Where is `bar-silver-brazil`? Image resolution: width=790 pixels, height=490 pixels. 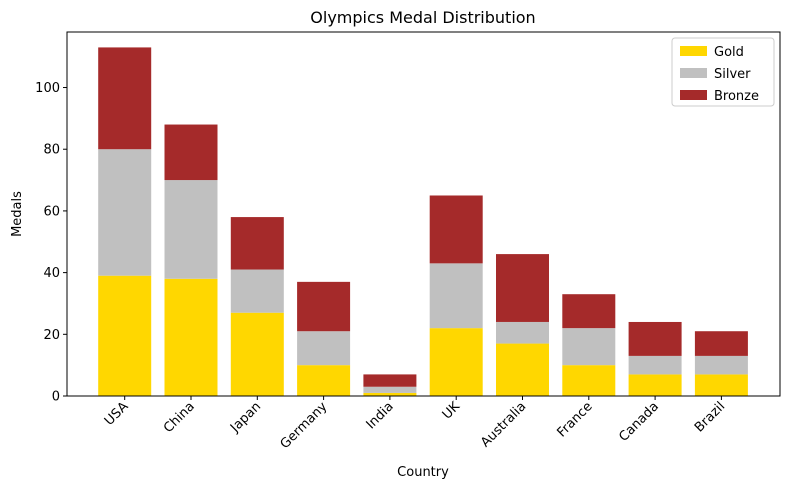
bar-silver-brazil is located at coordinates (721, 365).